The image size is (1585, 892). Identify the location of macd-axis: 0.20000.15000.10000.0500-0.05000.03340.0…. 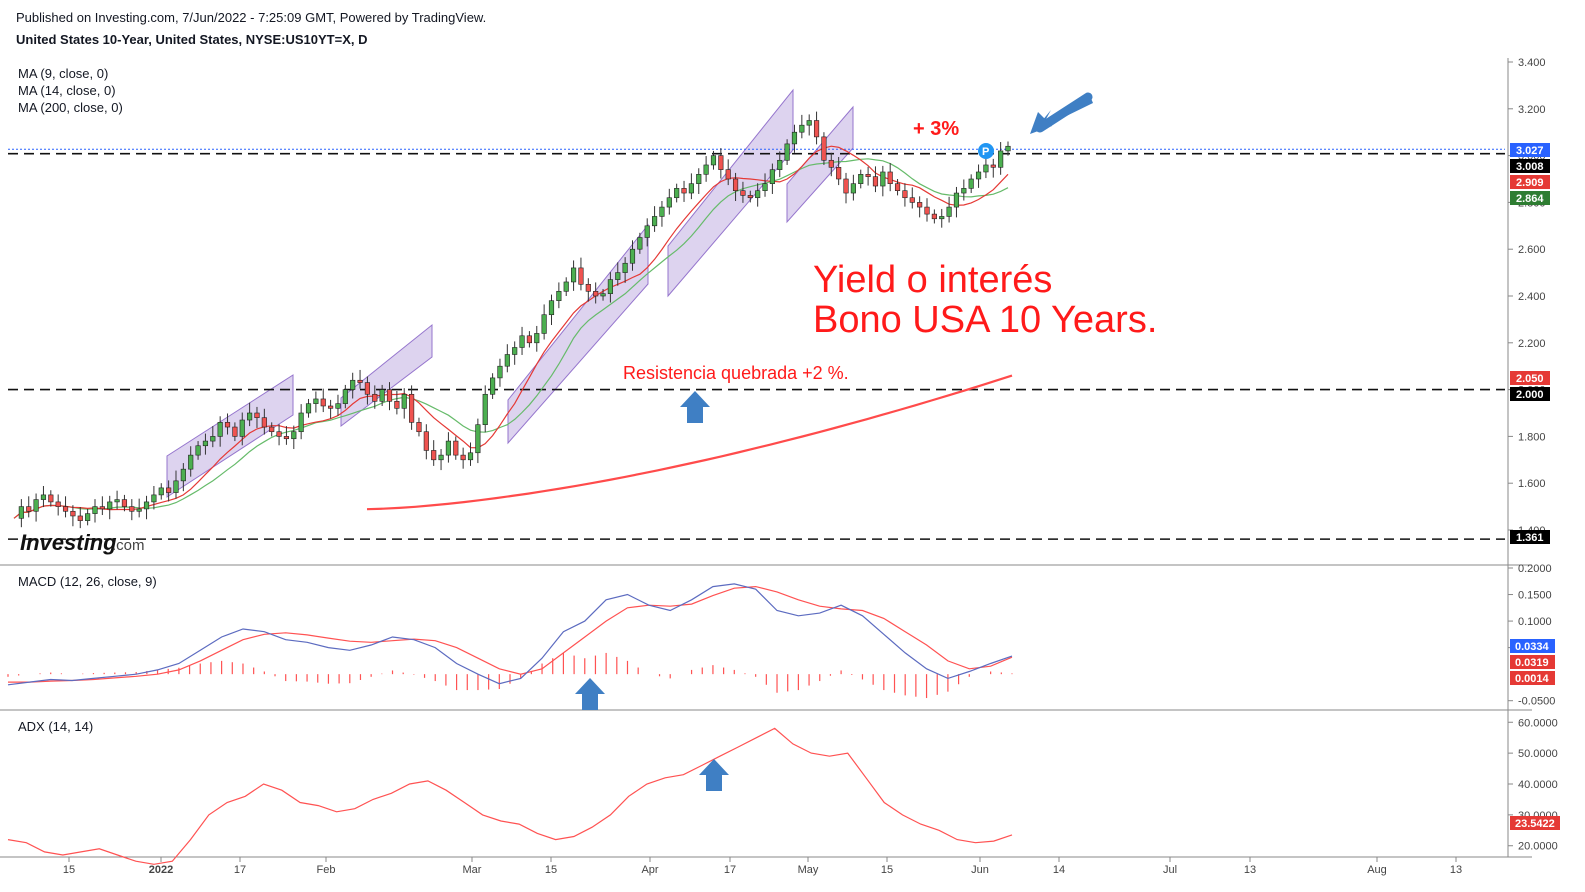
(1531, 635).